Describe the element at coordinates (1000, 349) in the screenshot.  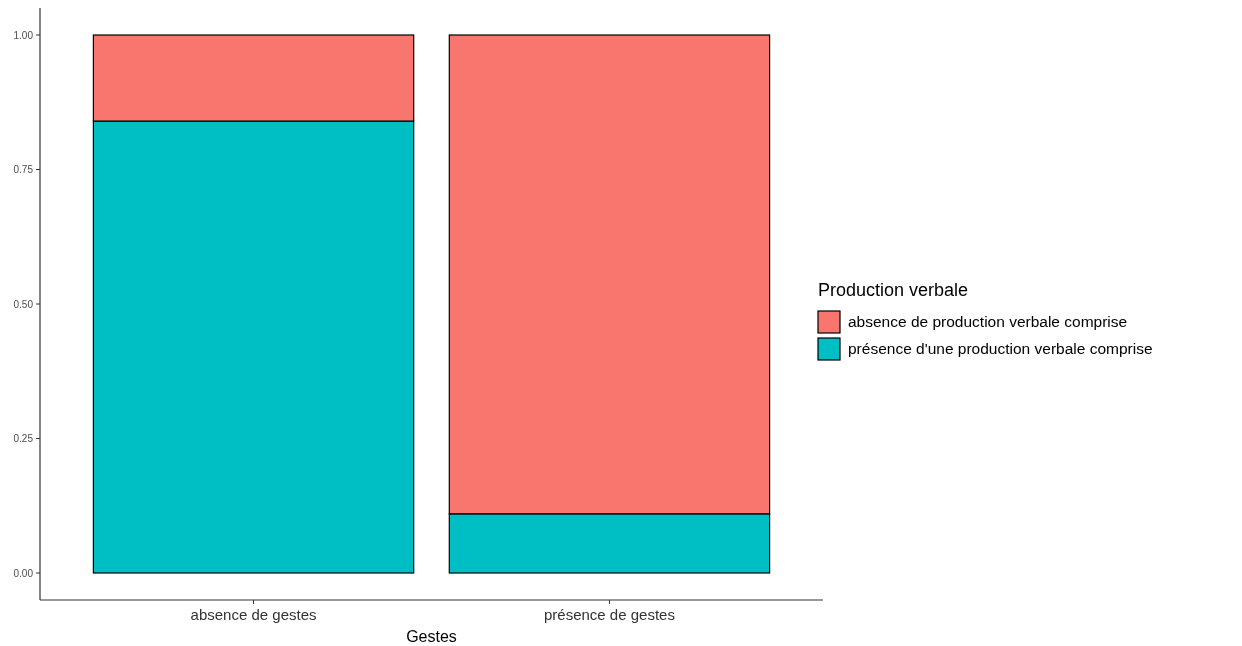
I see `legend-label: présence d'une production verbale comprise` at that location.